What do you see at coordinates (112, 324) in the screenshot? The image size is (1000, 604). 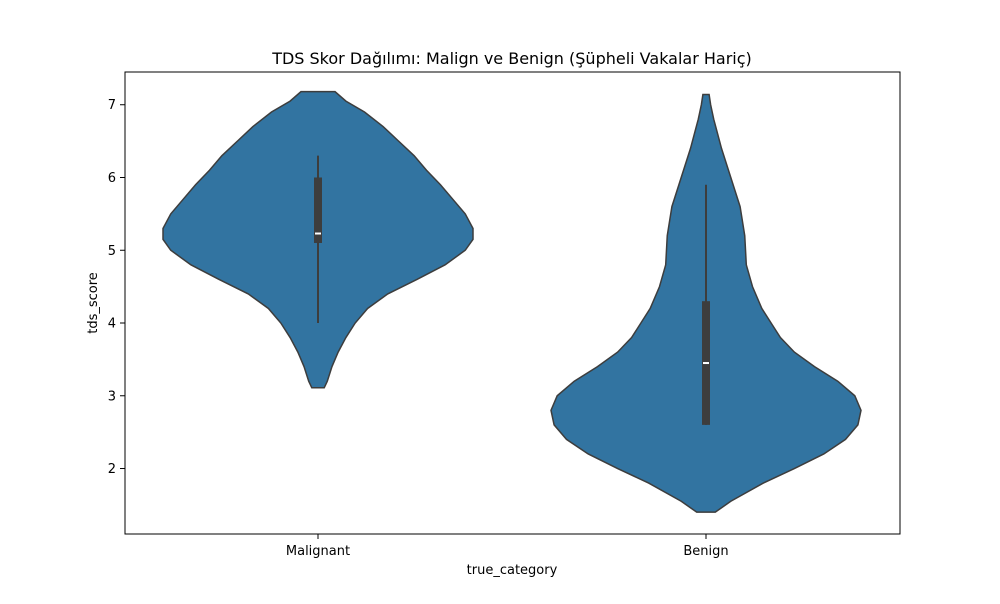 I see `y-tick-label: 4` at bounding box center [112, 324].